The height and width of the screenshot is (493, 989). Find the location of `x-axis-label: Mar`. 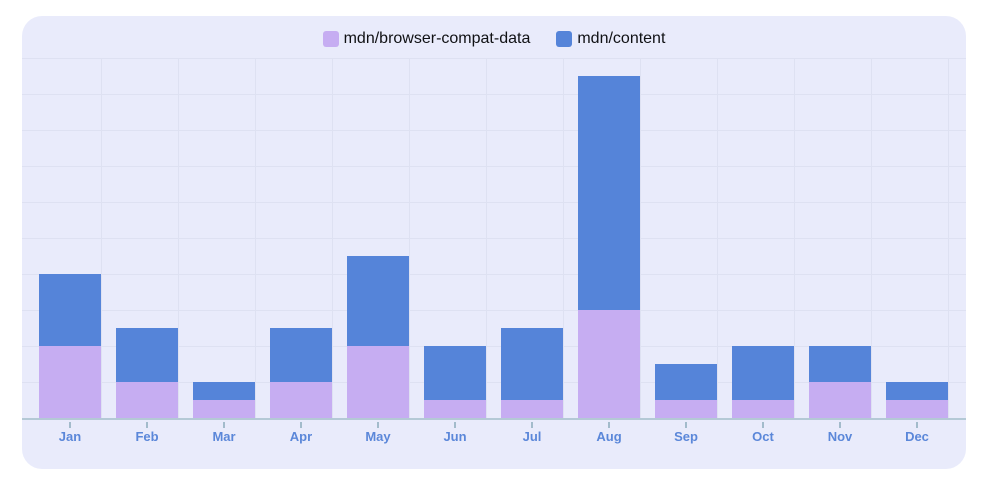

x-axis-label: Mar is located at coordinates (224, 436).